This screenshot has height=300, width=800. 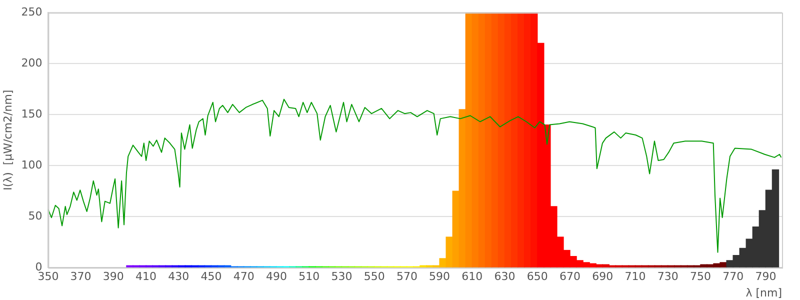 What do you see at coordinates (764, 293) in the screenshot?
I see `x-axis-title: λ [nm]` at bounding box center [764, 293].